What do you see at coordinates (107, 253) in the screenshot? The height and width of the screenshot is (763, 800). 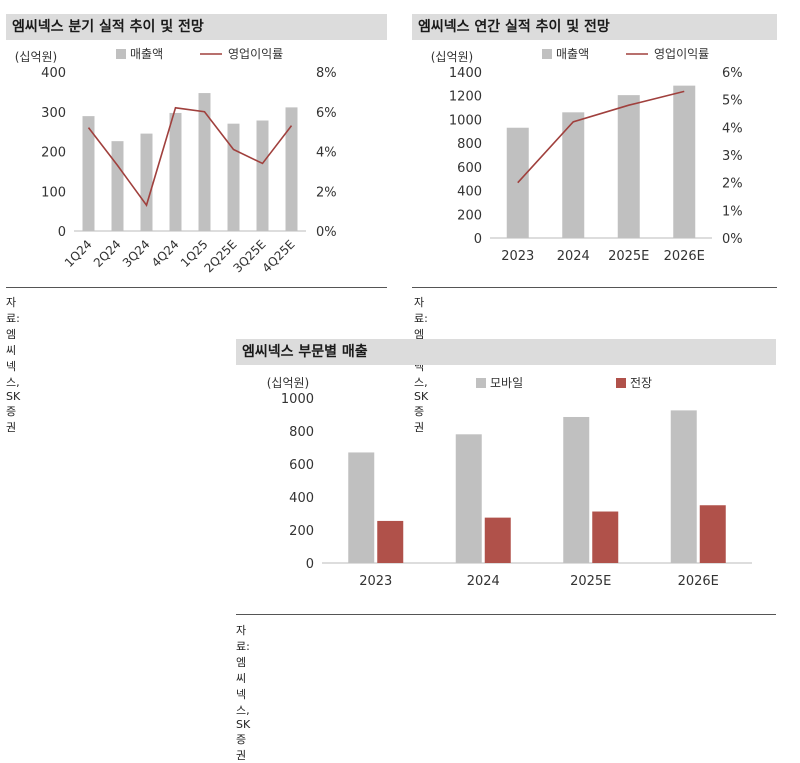 I see `x-tick-label: 2Q24` at bounding box center [107, 253].